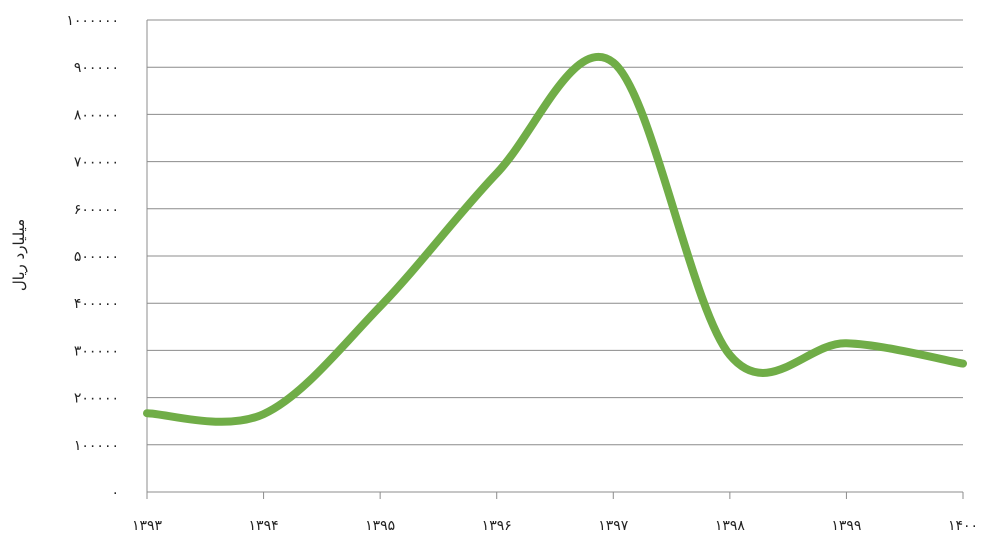 The width and height of the screenshot is (982, 537). Describe the element at coordinates (96, 115) in the screenshot. I see `y-tick-label: ۸۰۰۰۰۰` at that location.